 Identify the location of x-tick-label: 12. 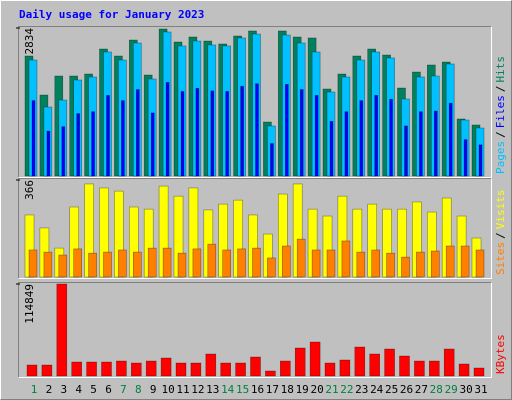
(197, 389).